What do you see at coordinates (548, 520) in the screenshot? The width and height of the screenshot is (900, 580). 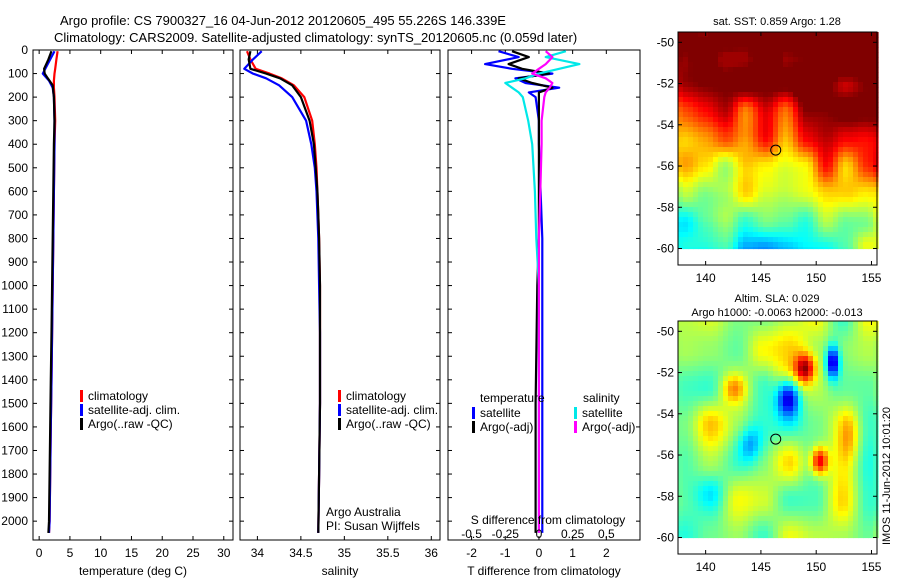 I see `diff-s-axis-label: S difference from climatology` at bounding box center [548, 520].